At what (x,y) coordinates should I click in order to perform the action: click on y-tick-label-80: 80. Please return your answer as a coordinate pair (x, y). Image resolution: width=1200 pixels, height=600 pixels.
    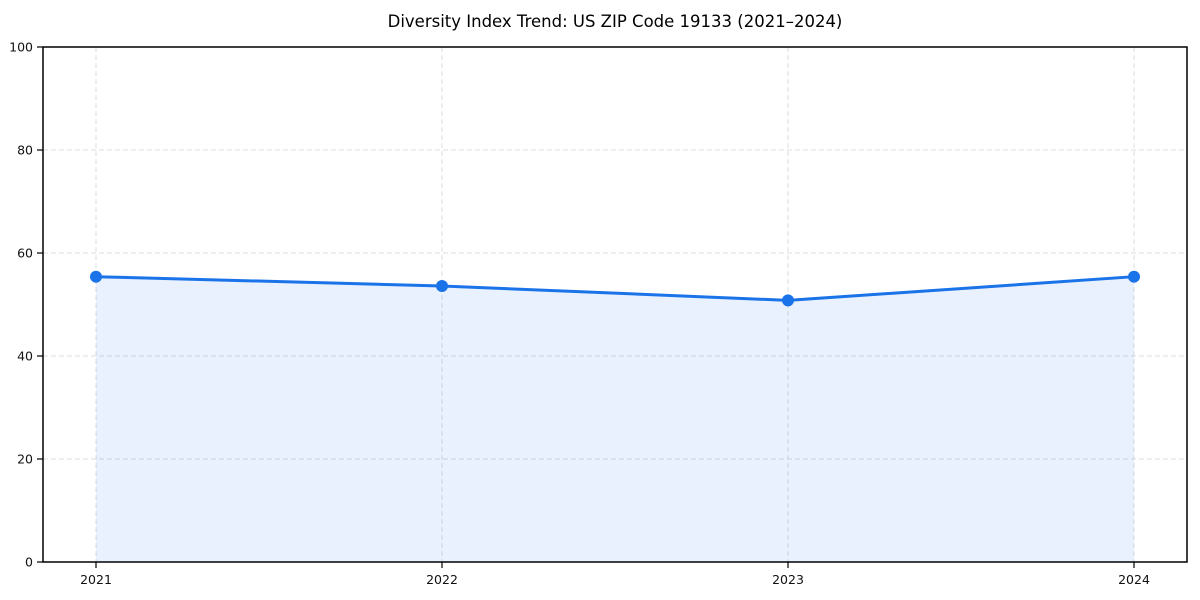
    Looking at the image, I should click on (25, 150).